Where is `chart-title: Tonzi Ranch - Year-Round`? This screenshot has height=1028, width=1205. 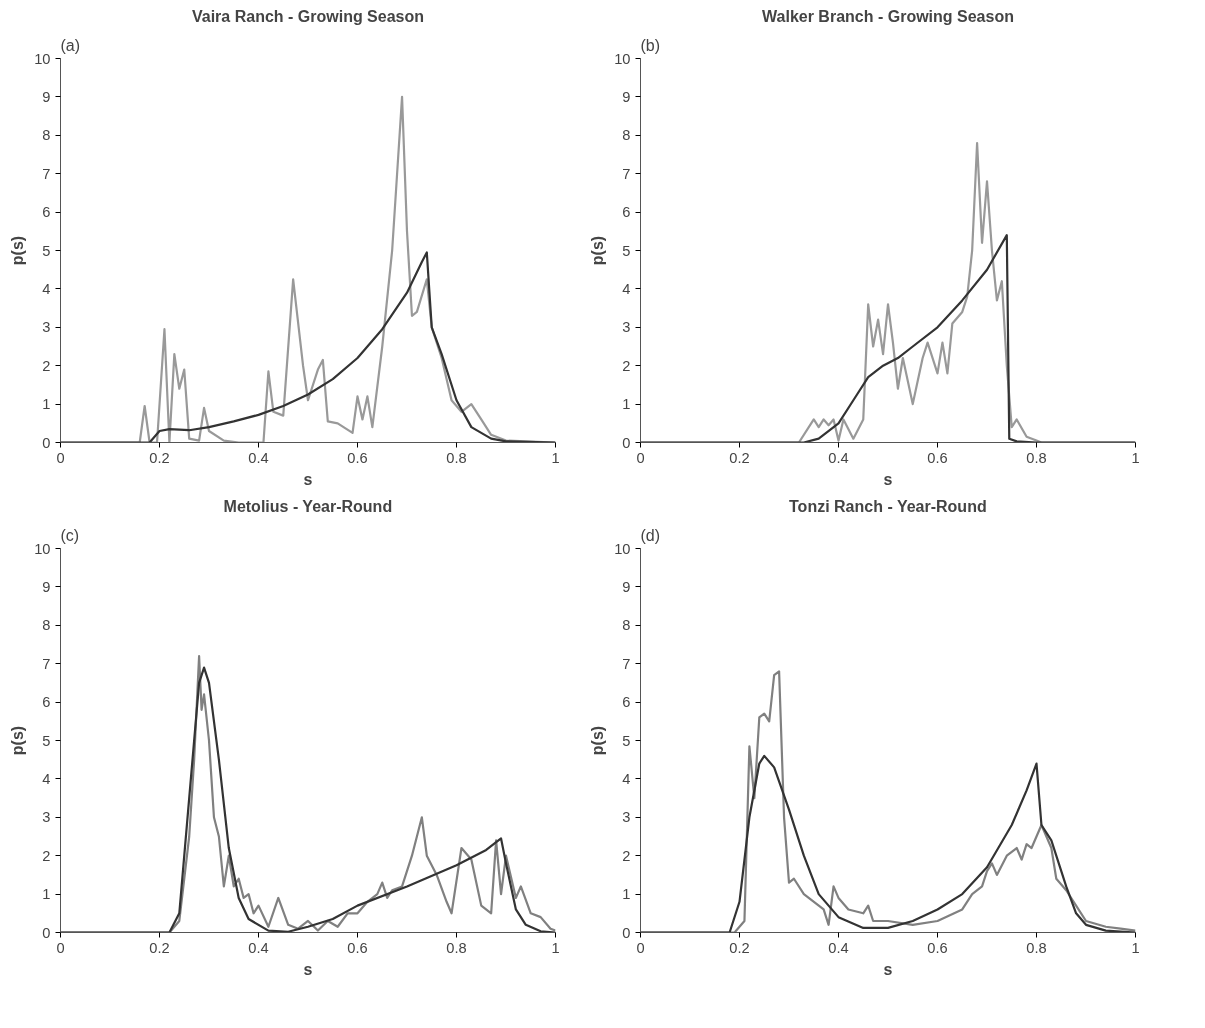 chart-title: Tonzi Ranch - Year-Round is located at coordinates (888, 506).